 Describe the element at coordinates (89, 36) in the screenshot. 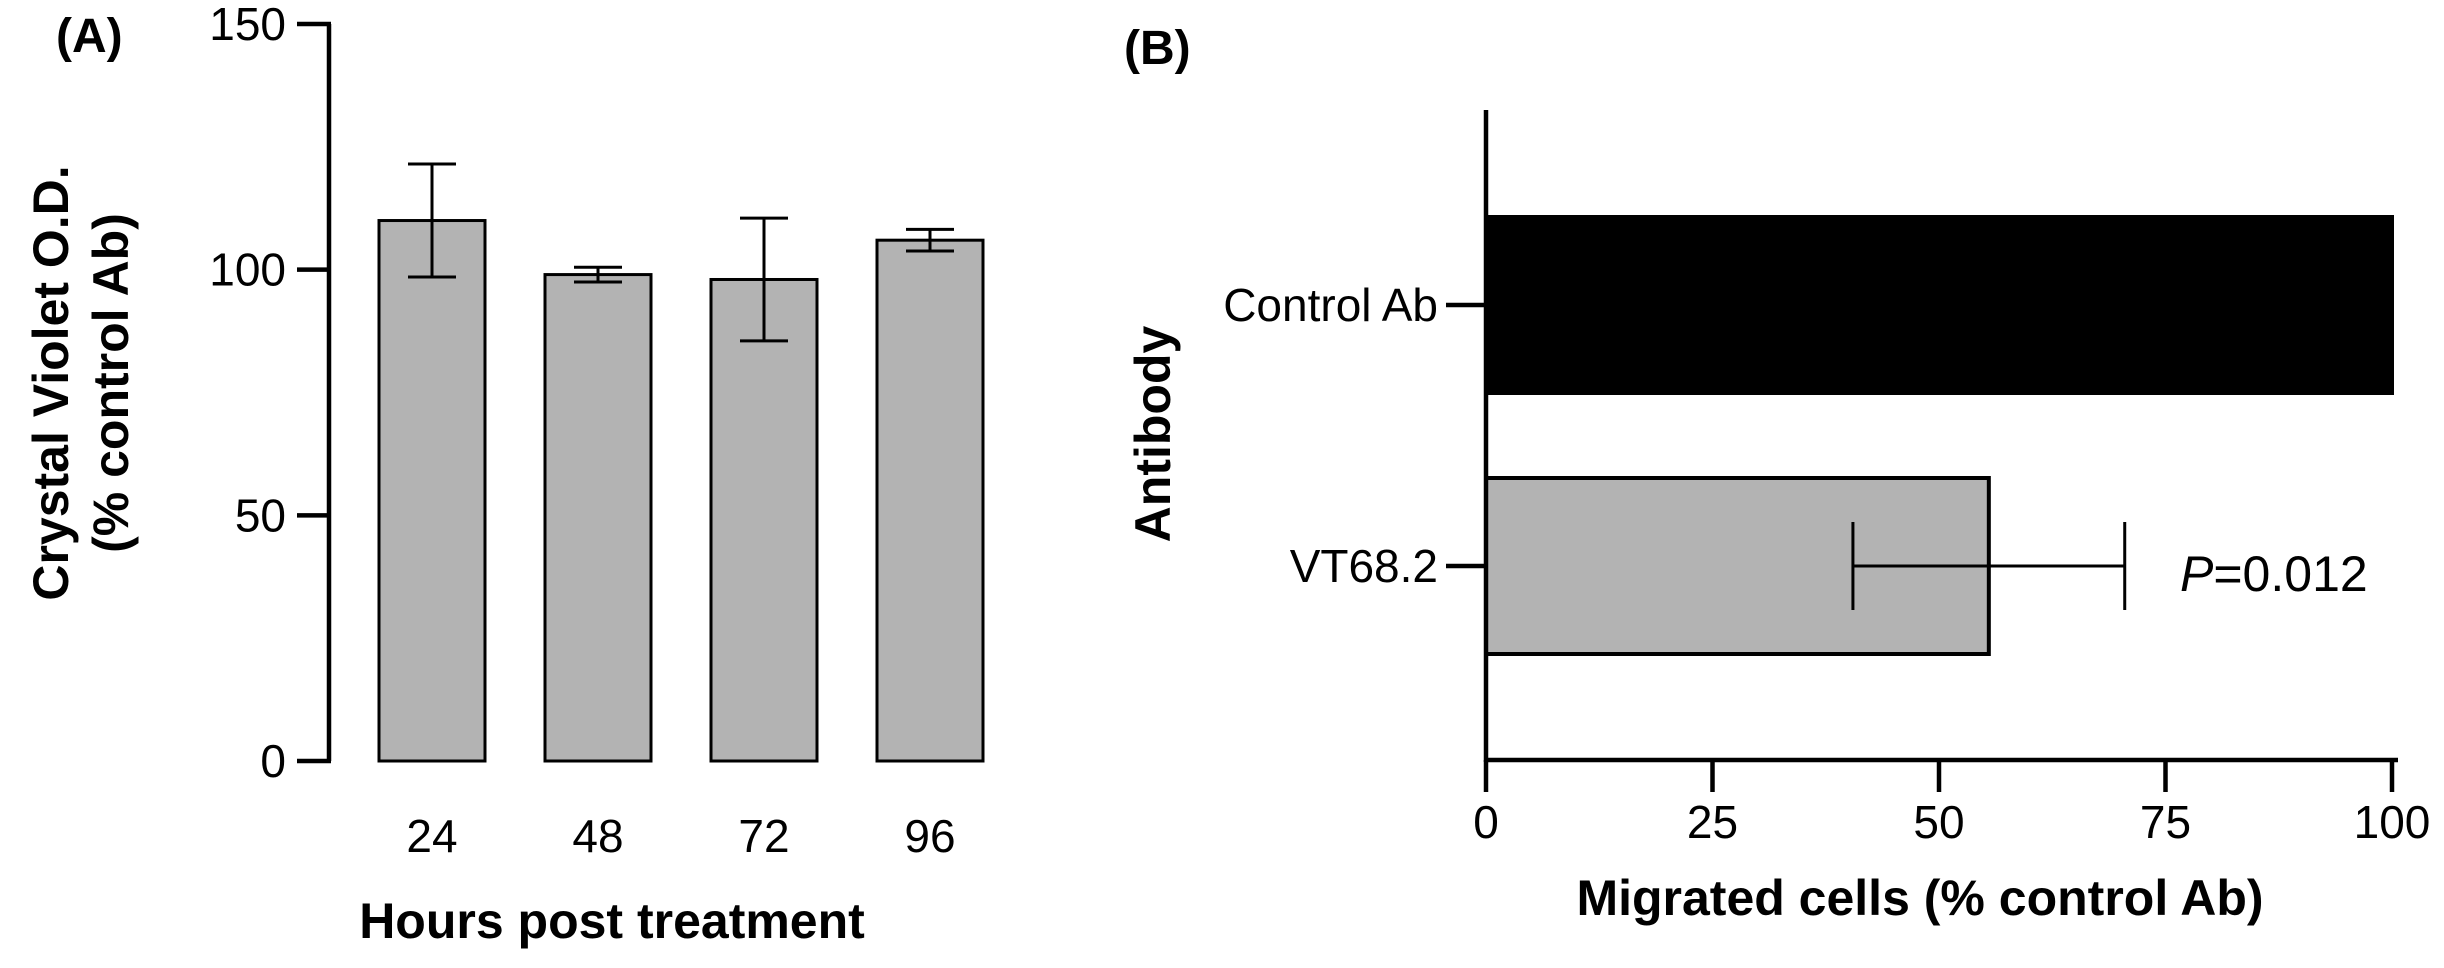

I see `panel-a-label: (A)` at that location.